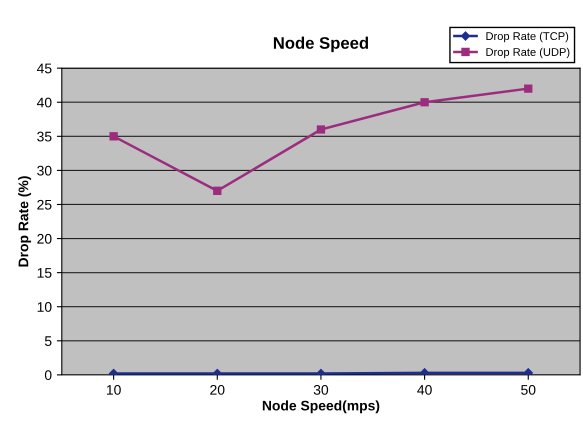  What do you see at coordinates (321, 44) in the screenshot?
I see `chart-title: Node Speed` at bounding box center [321, 44].